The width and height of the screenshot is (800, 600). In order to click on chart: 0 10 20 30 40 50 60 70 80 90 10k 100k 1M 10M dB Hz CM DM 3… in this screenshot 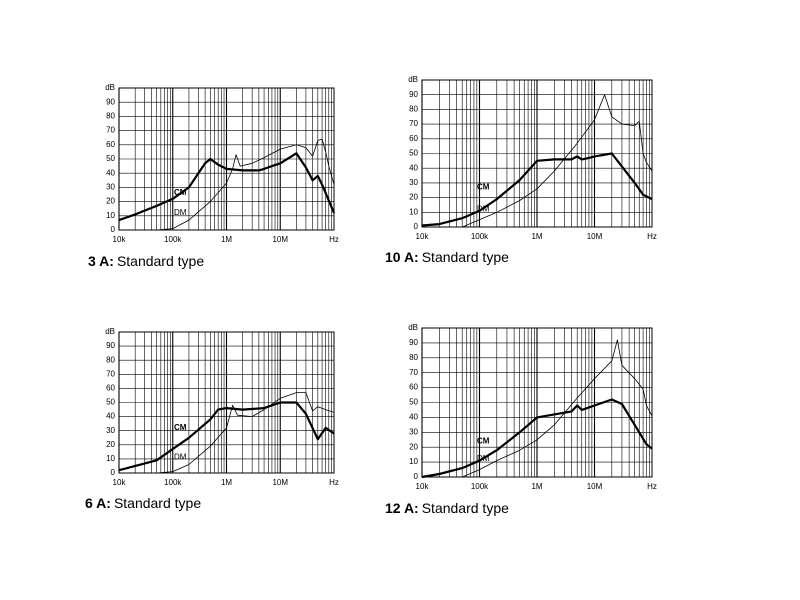, I will do `click(213, 176)`.